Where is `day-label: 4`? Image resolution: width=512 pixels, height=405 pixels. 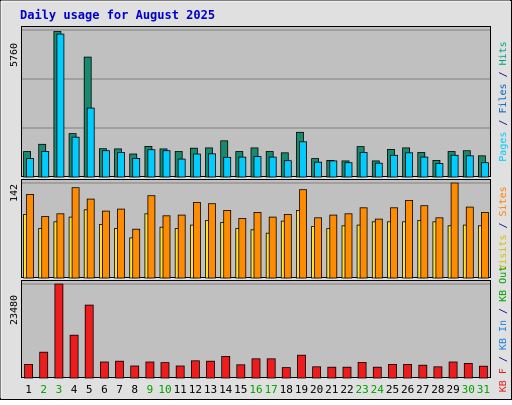
day-label: 4 is located at coordinates (74, 389).